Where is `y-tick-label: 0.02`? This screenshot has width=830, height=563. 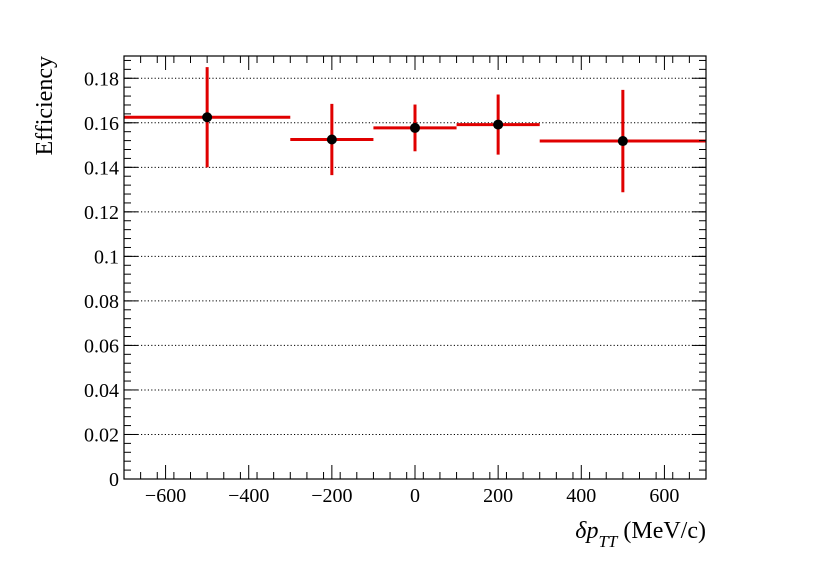
y-tick-label: 0.02 is located at coordinates (101, 435).